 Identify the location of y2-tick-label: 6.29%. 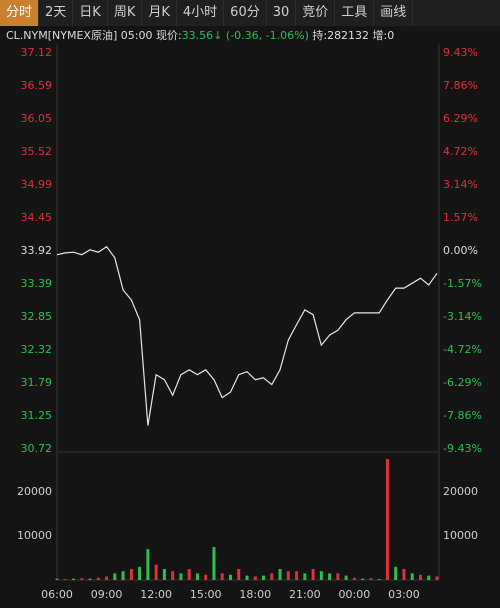
(460, 118).